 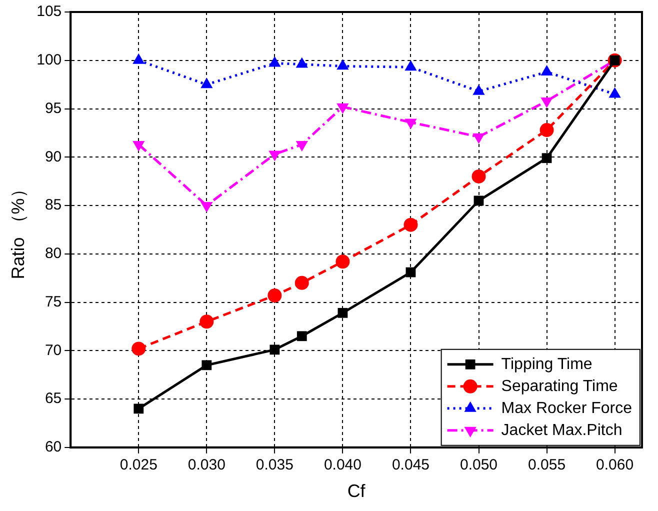 What do you see at coordinates (566, 408) in the screenshot?
I see `legend-label: Max Rocker Force` at bounding box center [566, 408].